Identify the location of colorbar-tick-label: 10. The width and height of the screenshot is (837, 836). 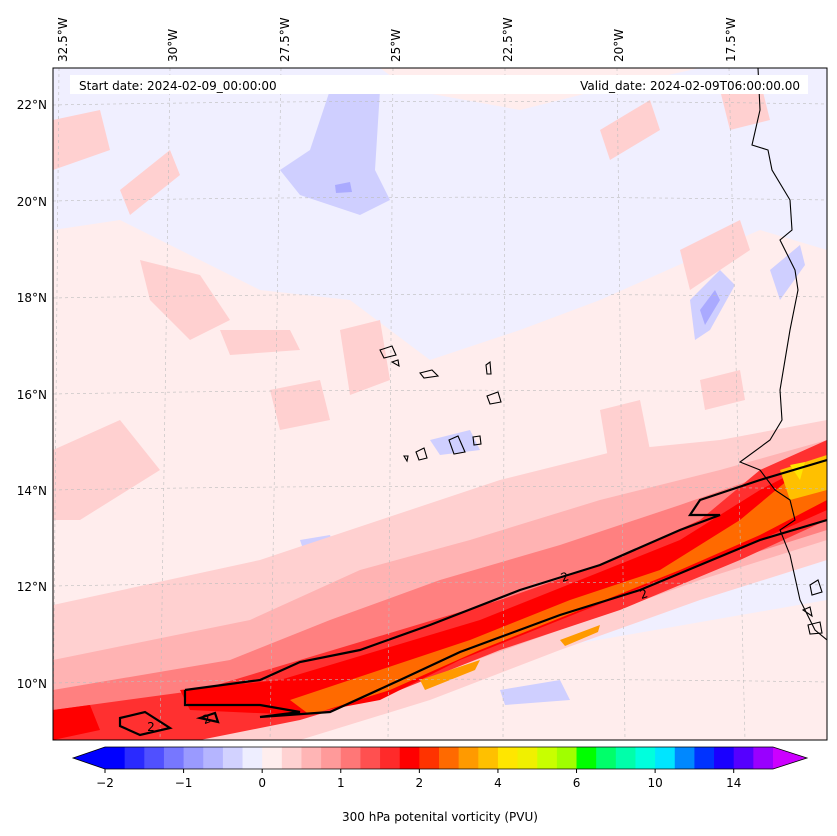
(654, 783).